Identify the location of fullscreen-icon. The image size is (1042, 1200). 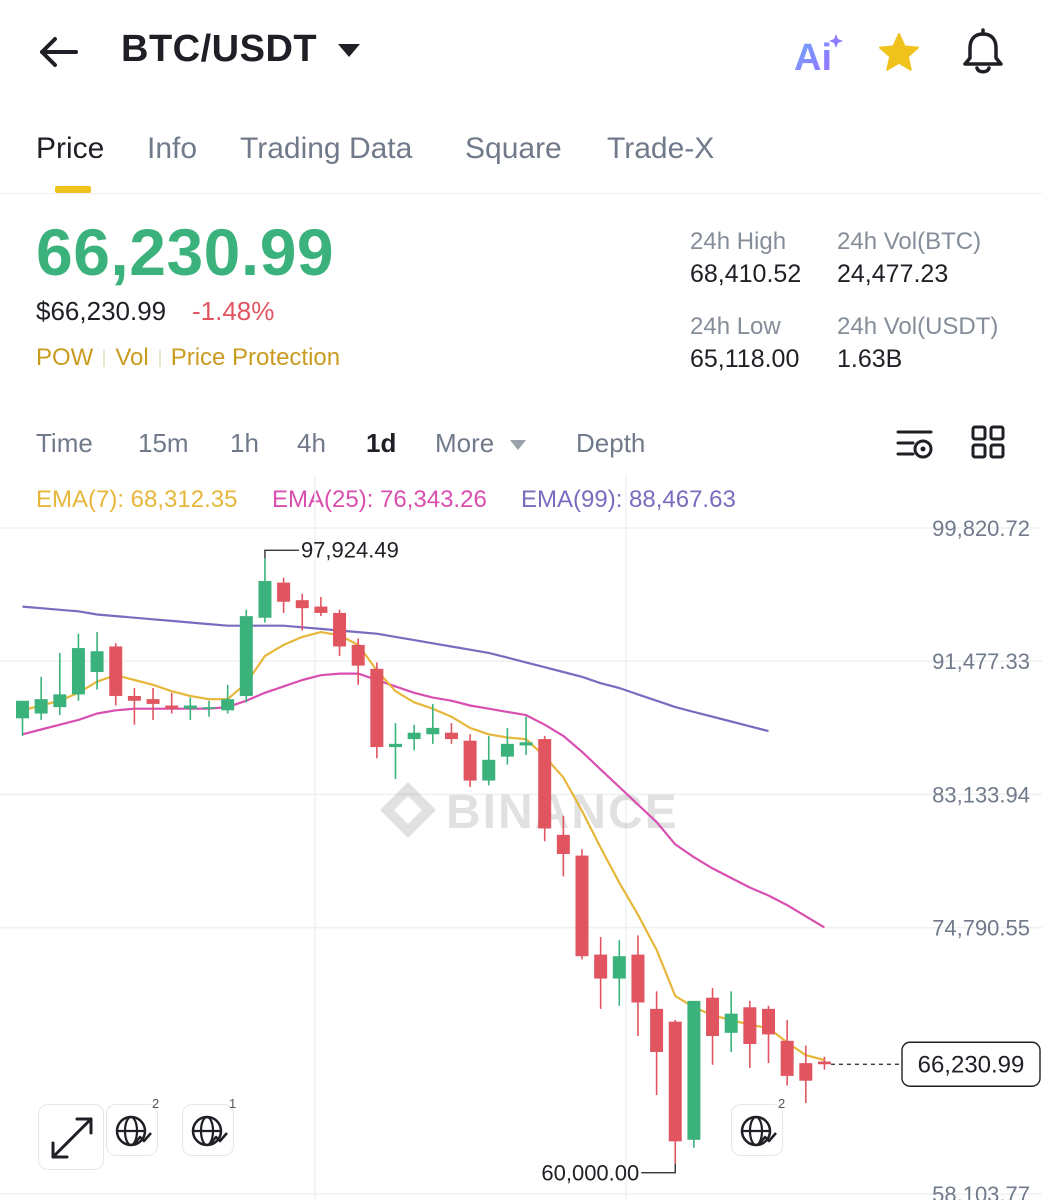
(72, 1138).